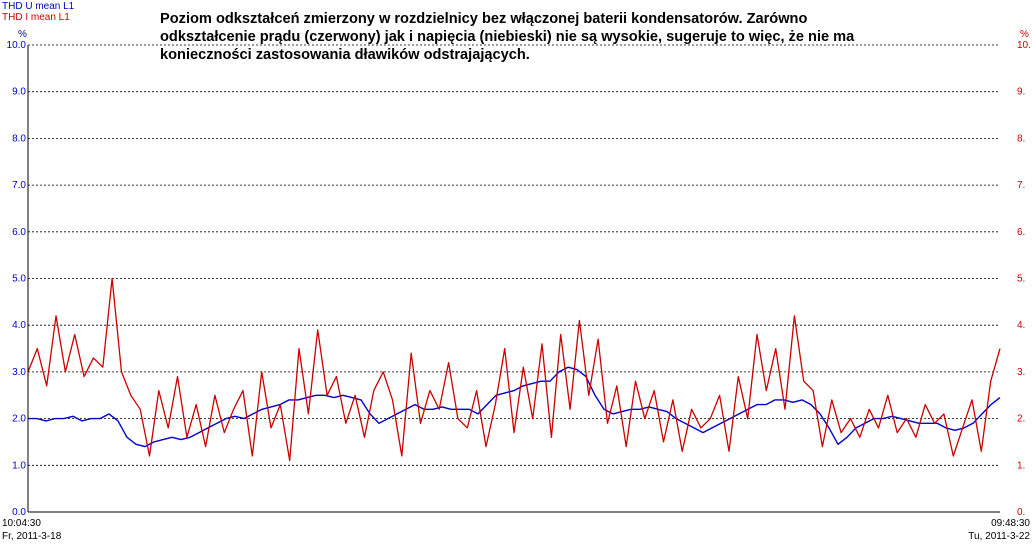  Describe the element at coordinates (19, 372) in the screenshot. I see `y-tick-label-left: 3.0` at that location.